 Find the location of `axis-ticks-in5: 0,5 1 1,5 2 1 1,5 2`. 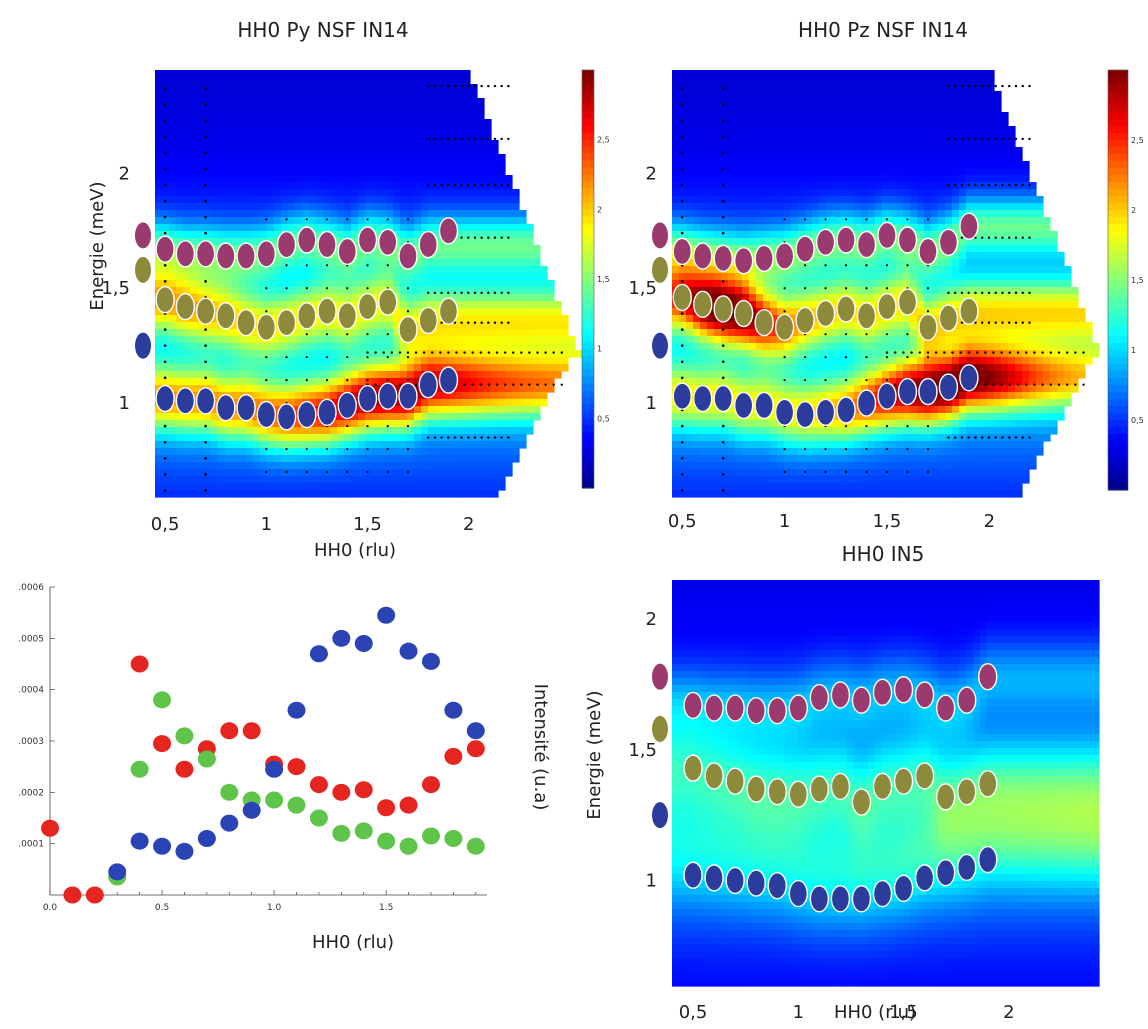

axis-ticks-in5: 0,5 1 1,5 2 1 1,5 2 is located at coordinates (821, 816).